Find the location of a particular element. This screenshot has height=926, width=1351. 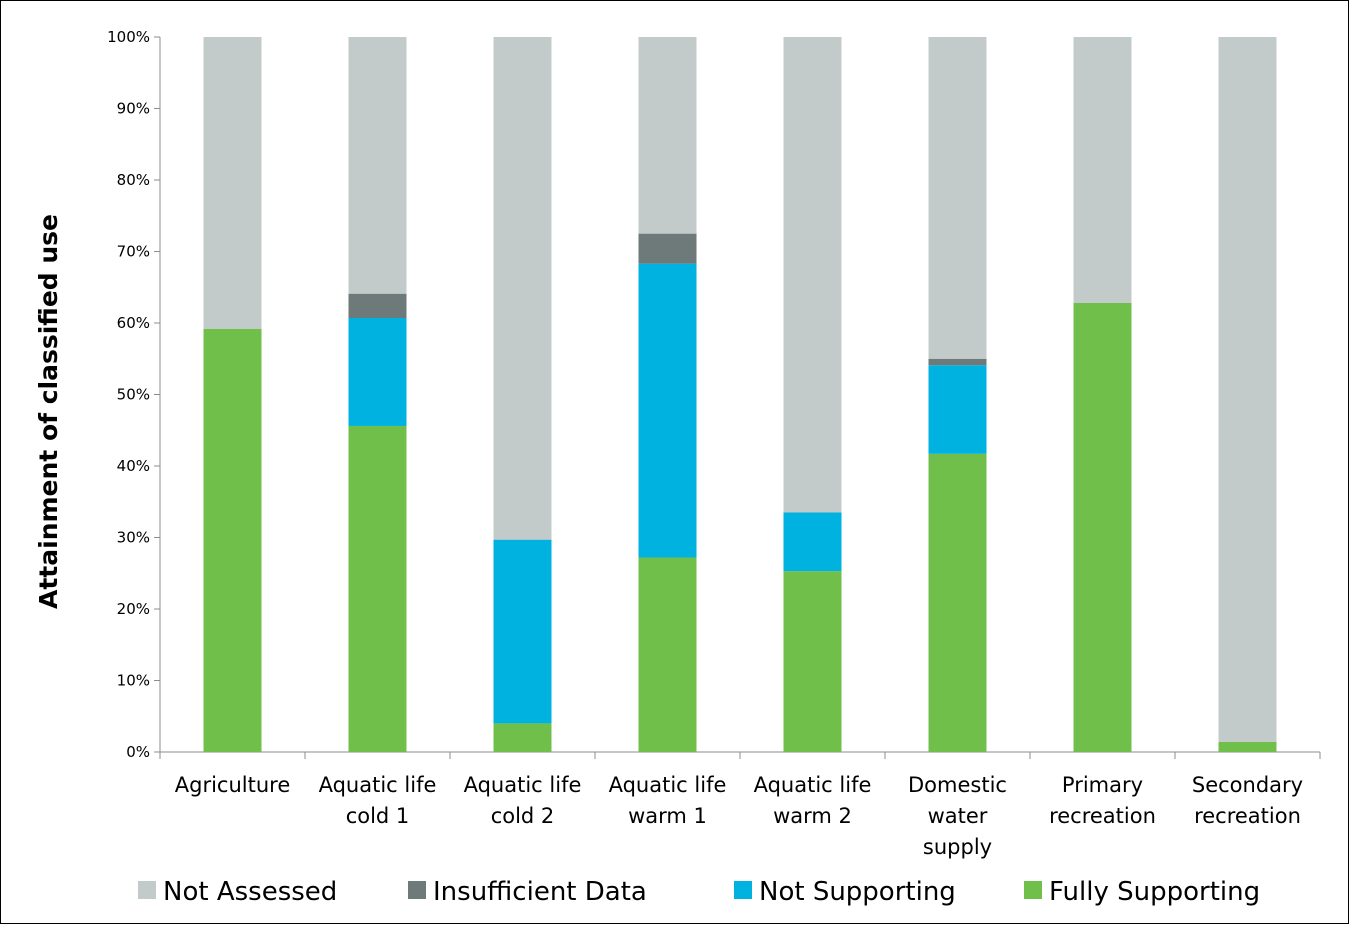

legend-label: Not Assessed is located at coordinates (250, 892).